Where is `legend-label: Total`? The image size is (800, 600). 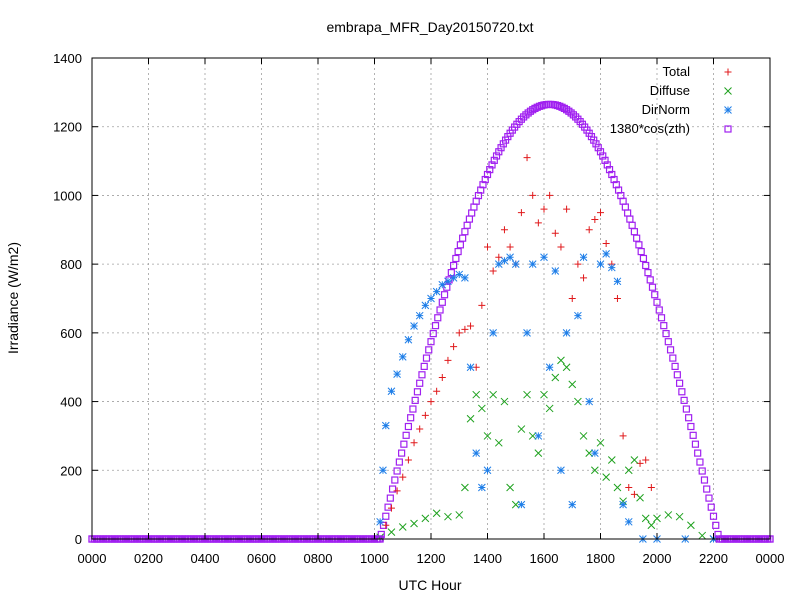
legend-label: Total is located at coordinates (677, 71).